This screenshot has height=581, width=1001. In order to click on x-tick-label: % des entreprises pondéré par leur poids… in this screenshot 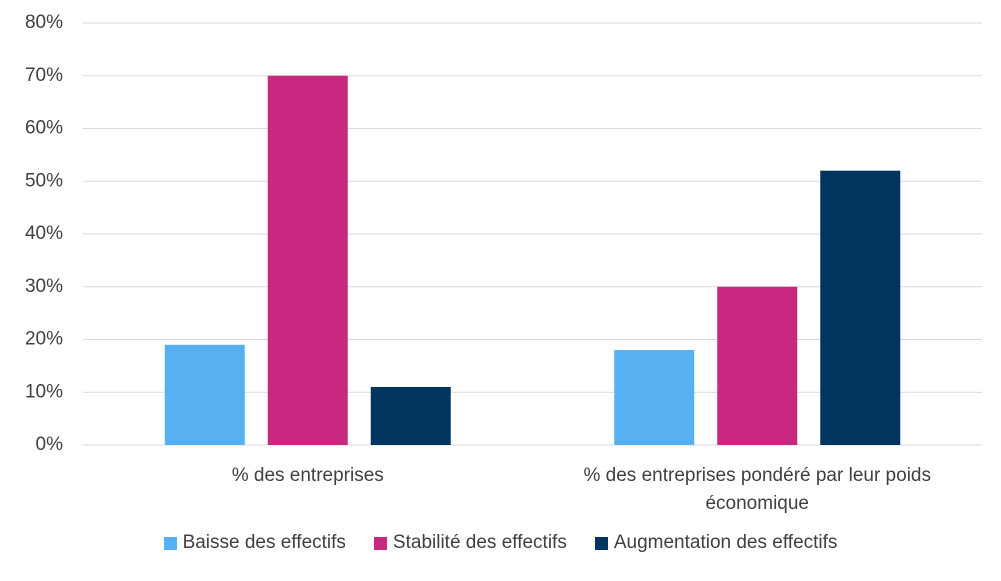, I will do `click(757, 489)`.